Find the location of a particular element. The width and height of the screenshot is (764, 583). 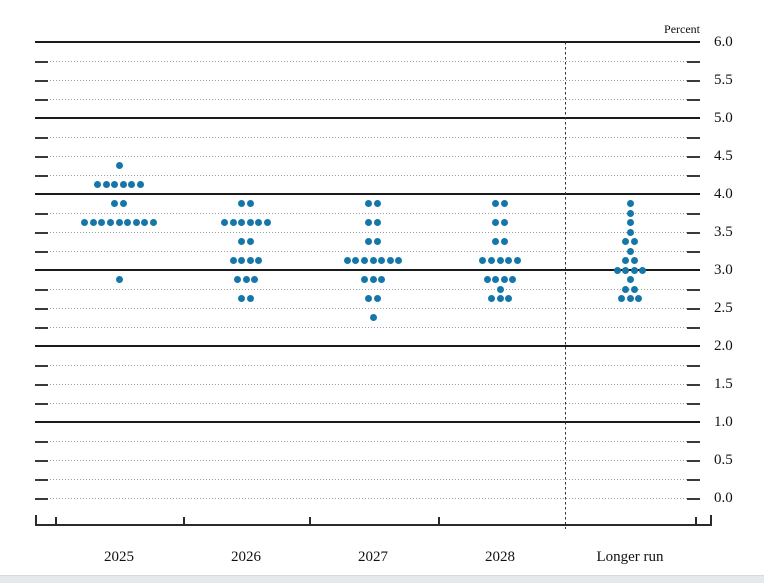

y-tick-label: 5.0 is located at coordinates (723, 118).